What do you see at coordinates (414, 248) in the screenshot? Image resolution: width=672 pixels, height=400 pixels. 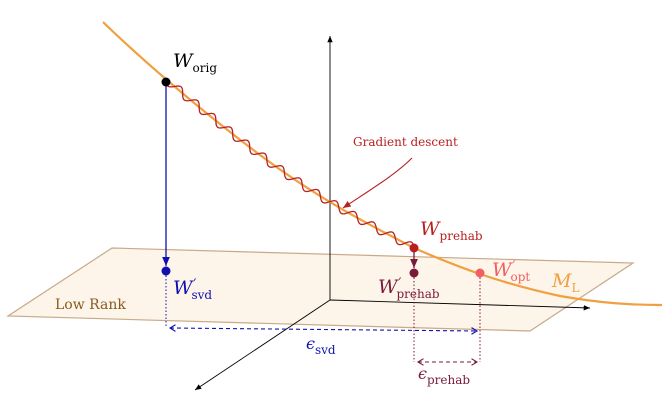 I see `w-prehab-point` at bounding box center [414, 248].